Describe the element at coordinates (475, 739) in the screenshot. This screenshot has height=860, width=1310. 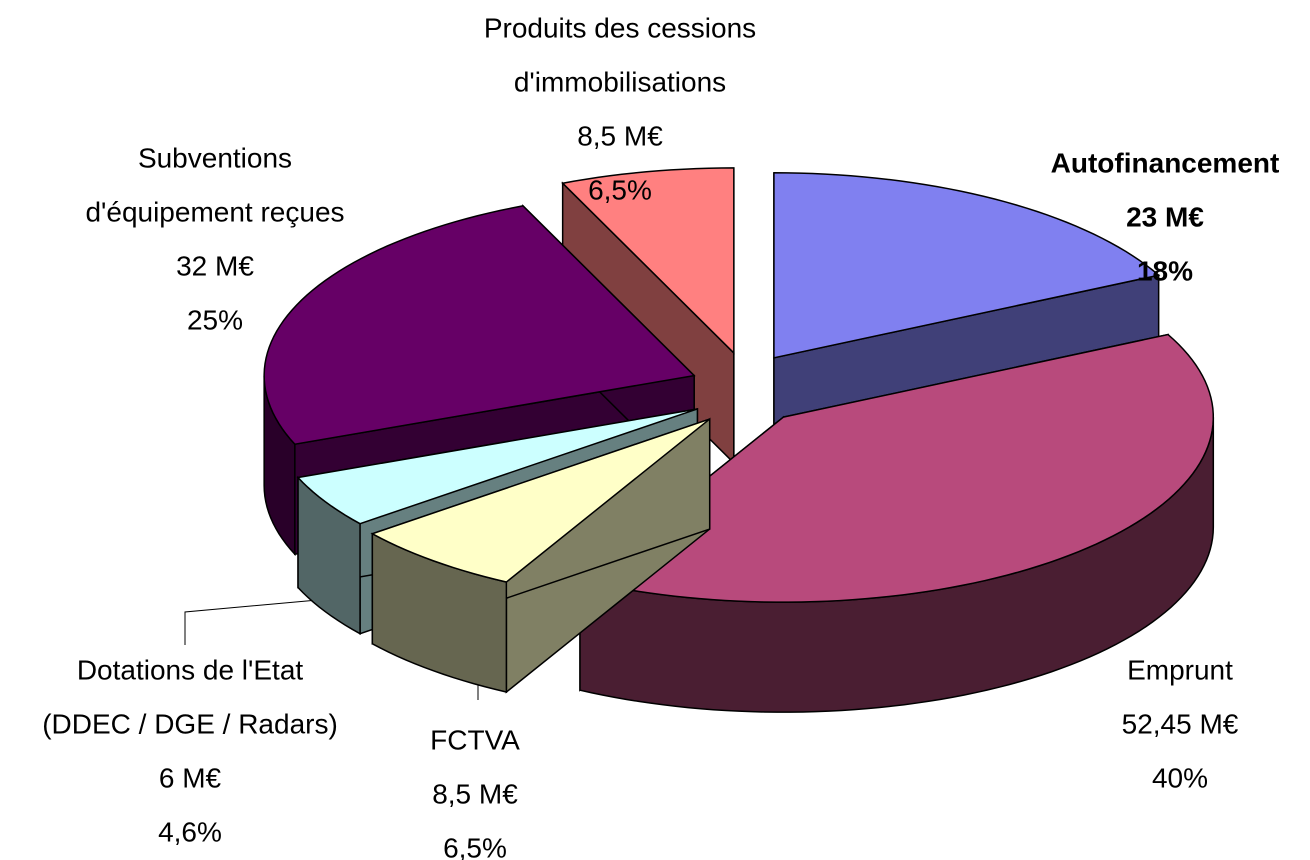
I see `slice-label: FCTVA` at that location.